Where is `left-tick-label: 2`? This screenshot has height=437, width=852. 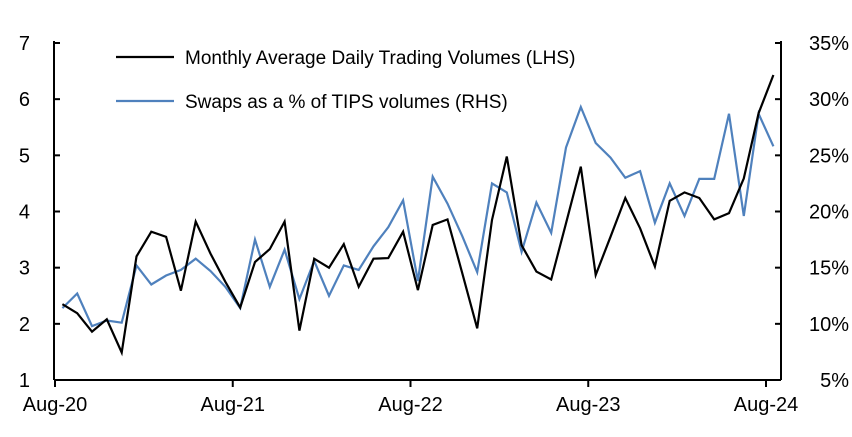 left-tick-label: 2 is located at coordinates (24, 325).